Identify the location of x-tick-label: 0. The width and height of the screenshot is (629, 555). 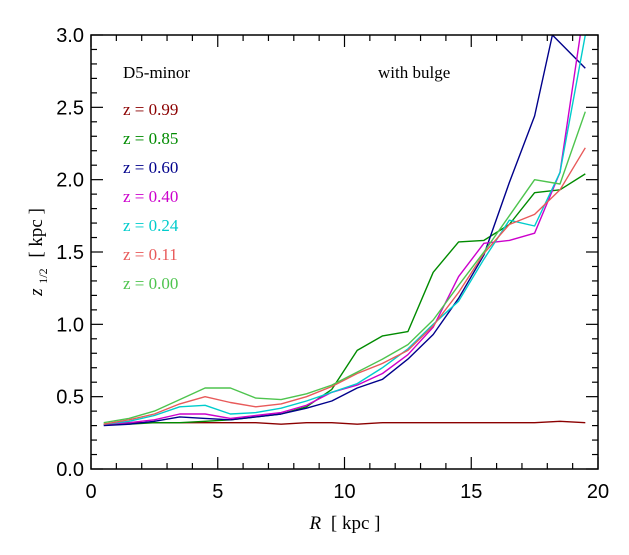
(90, 492).